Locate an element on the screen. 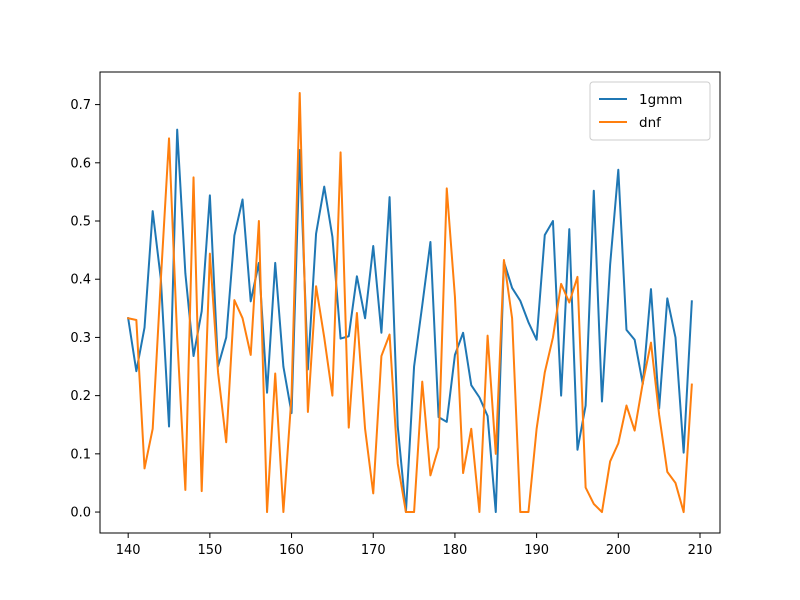  x-tick-label: 210 is located at coordinates (700, 550).